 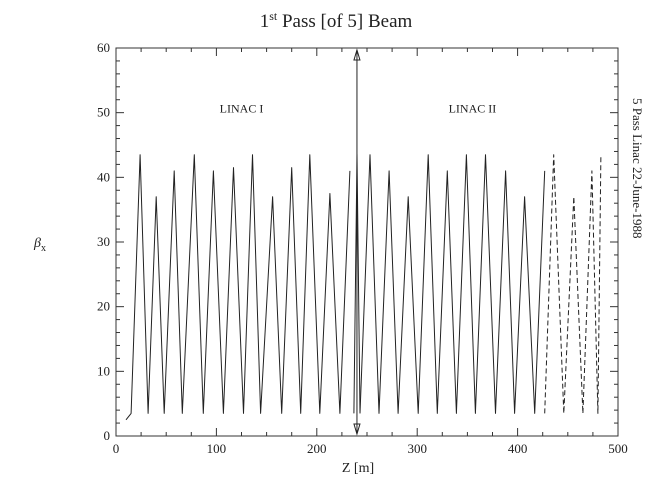 What do you see at coordinates (43, 248) in the screenshot?
I see `y-axis-subscript: x` at bounding box center [43, 248].